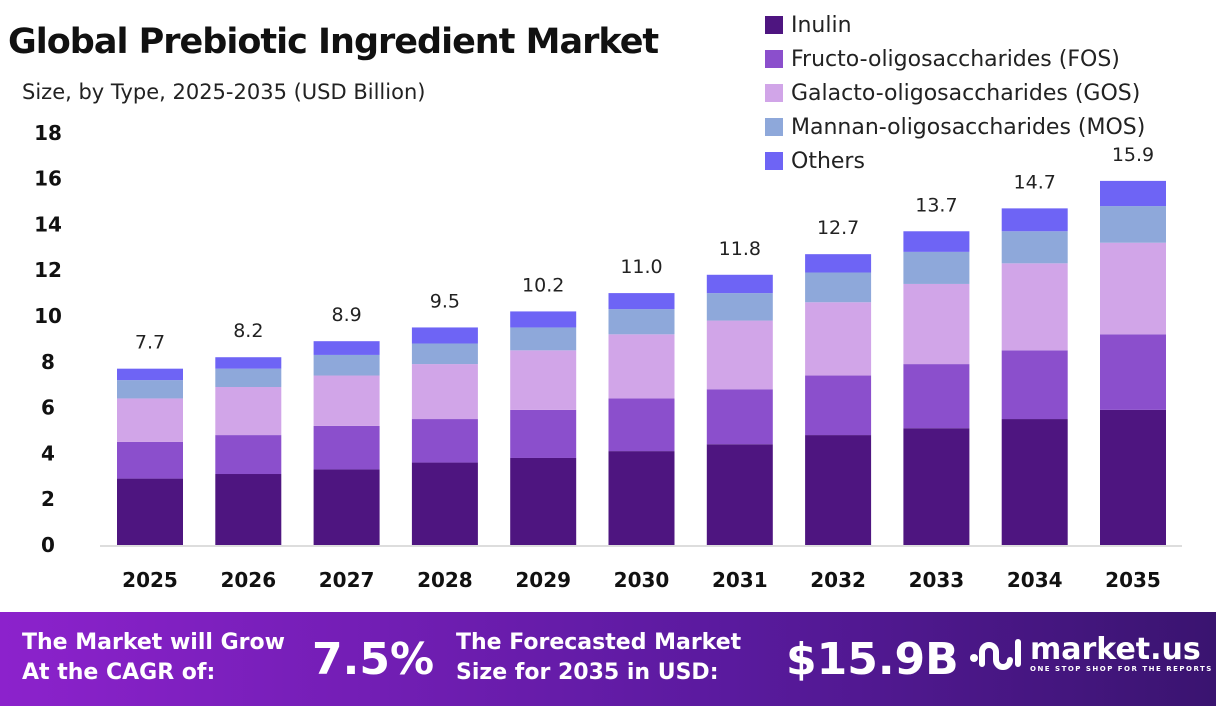  I want to click on x-tick-label: 2034, so click(1035, 580).